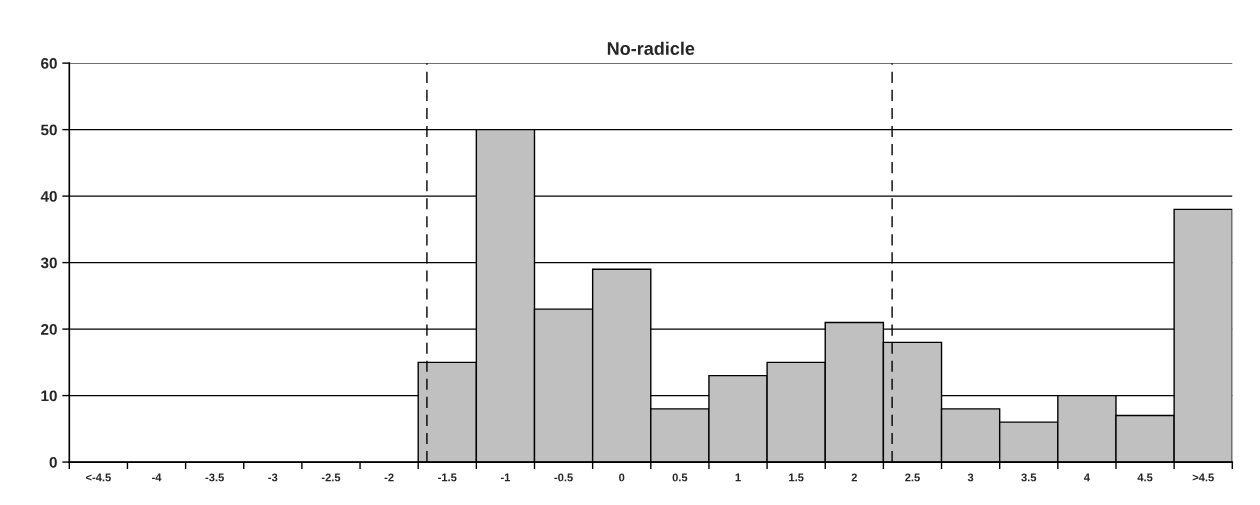 The width and height of the screenshot is (1260, 505). I want to click on x-tick-label: -0.5, so click(563, 477).